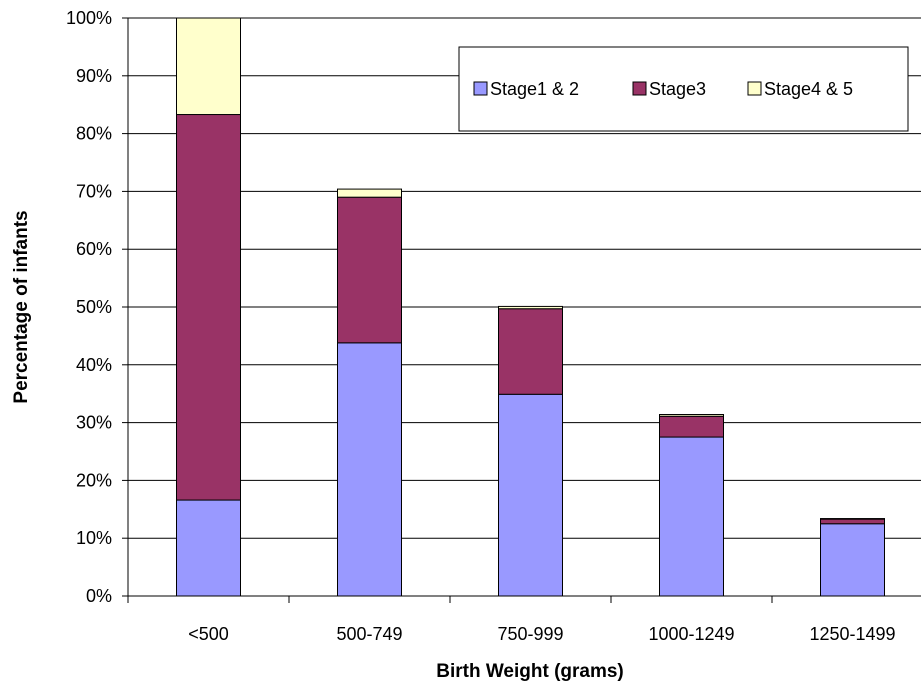 This screenshot has width=921, height=687. What do you see at coordinates (94, 538) in the screenshot?
I see `y-tick-label: 10%` at bounding box center [94, 538].